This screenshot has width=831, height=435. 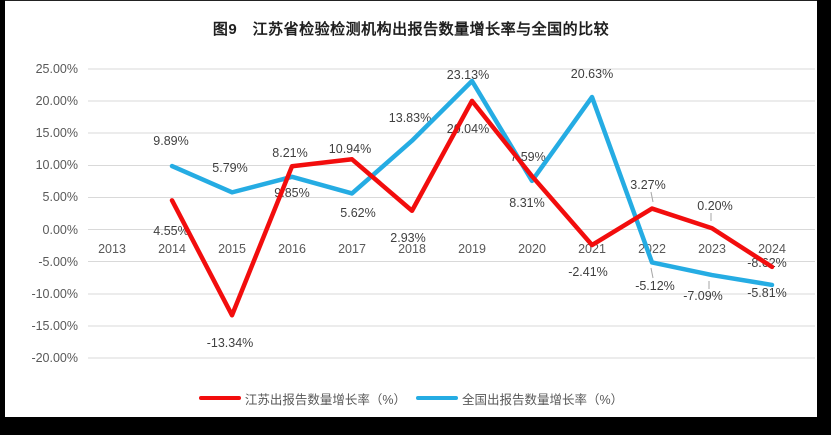 I want to click on y-tick-label: -5.00%, so click(x=58, y=261).